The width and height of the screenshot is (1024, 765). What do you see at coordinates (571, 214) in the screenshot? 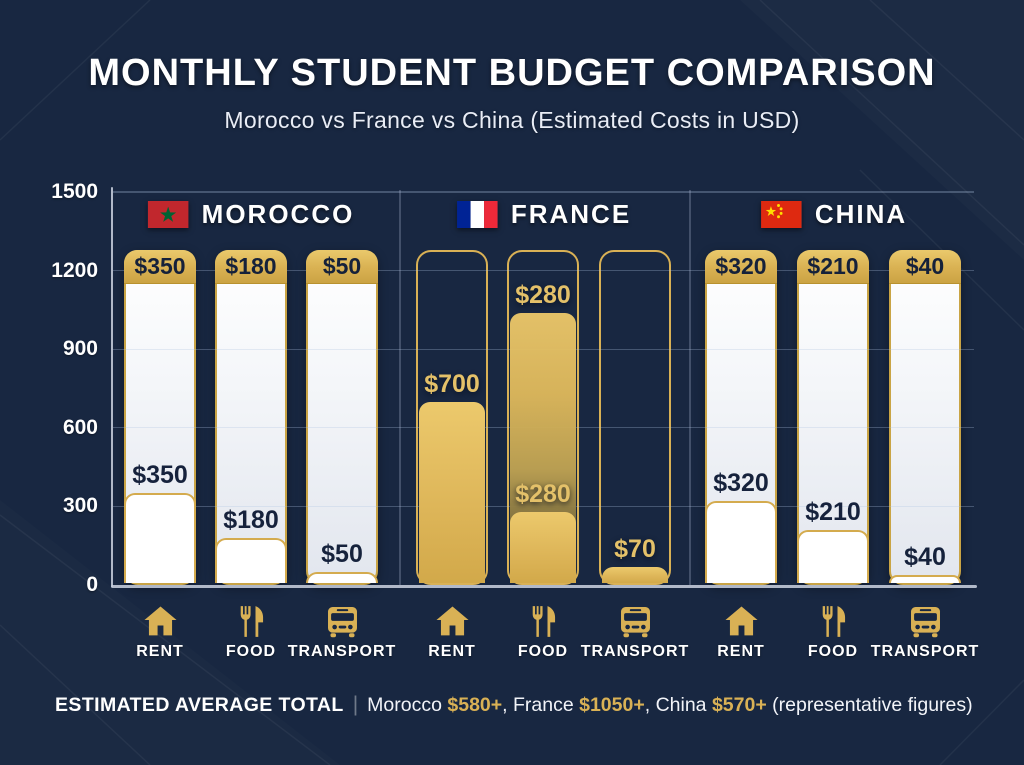
I see `group-name: FRANCE` at bounding box center [571, 214].